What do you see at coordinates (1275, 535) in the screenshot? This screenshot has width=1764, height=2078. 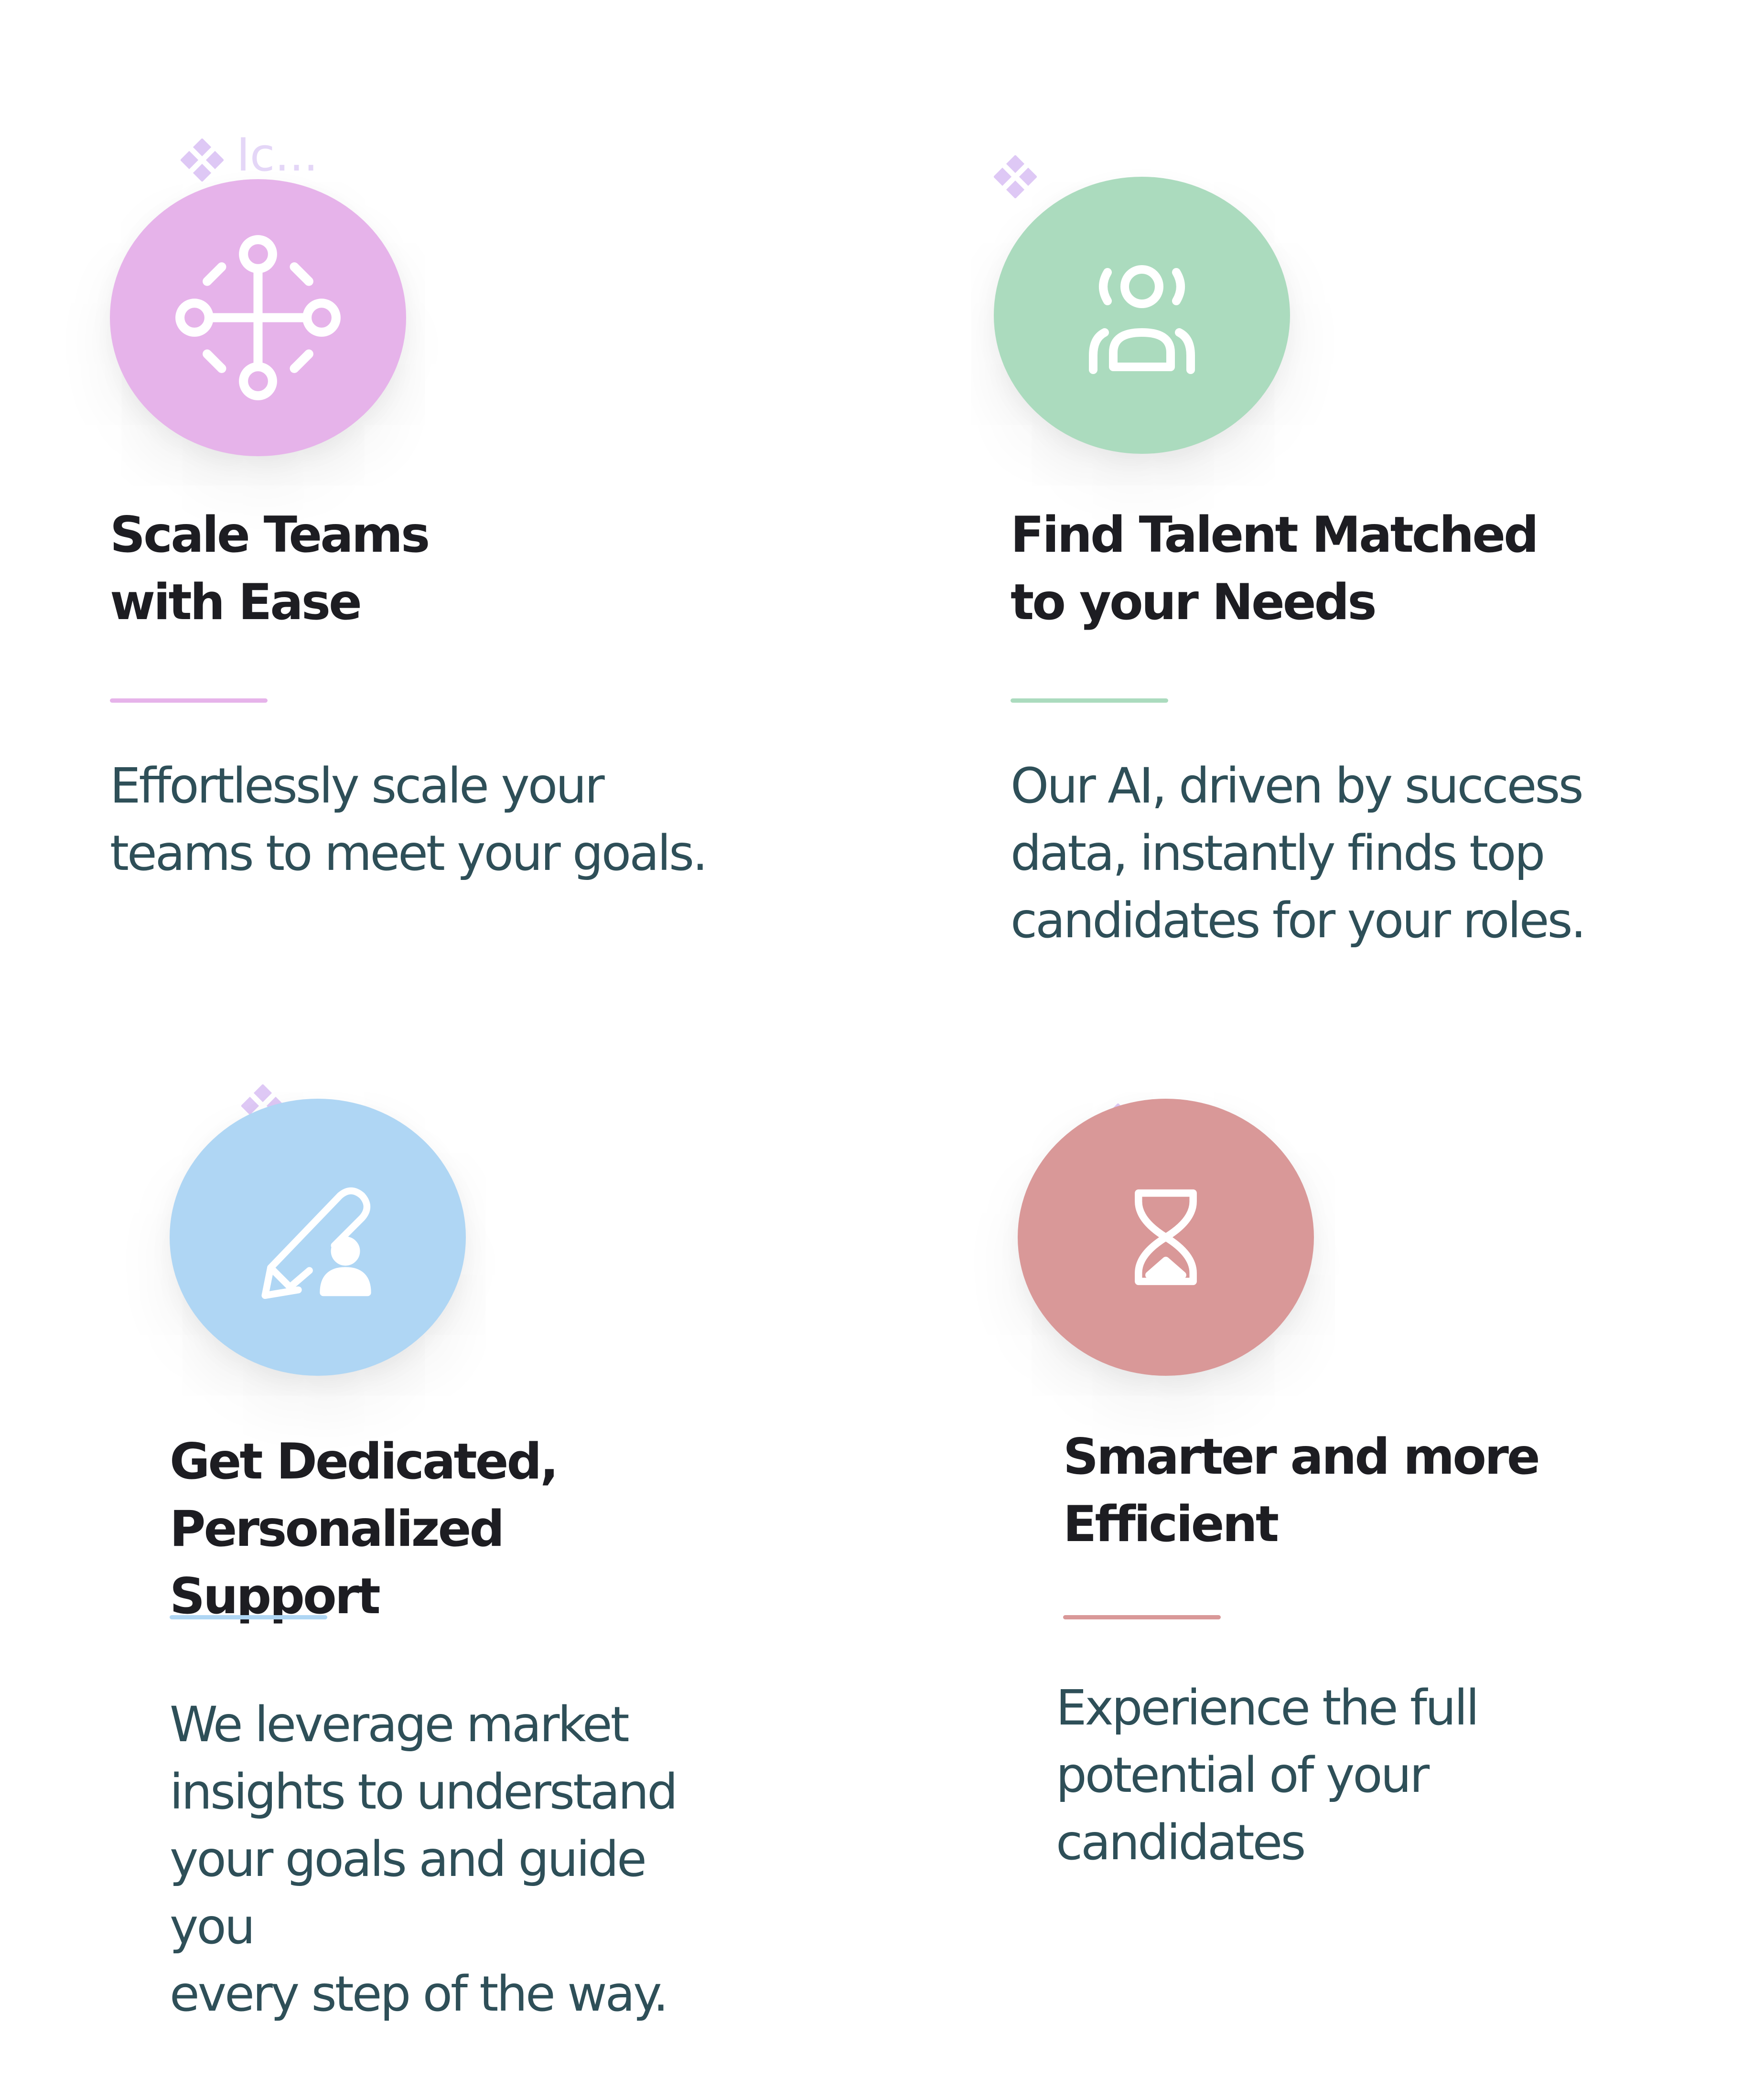 I see `title-line: Find Talent Matched` at bounding box center [1275, 535].